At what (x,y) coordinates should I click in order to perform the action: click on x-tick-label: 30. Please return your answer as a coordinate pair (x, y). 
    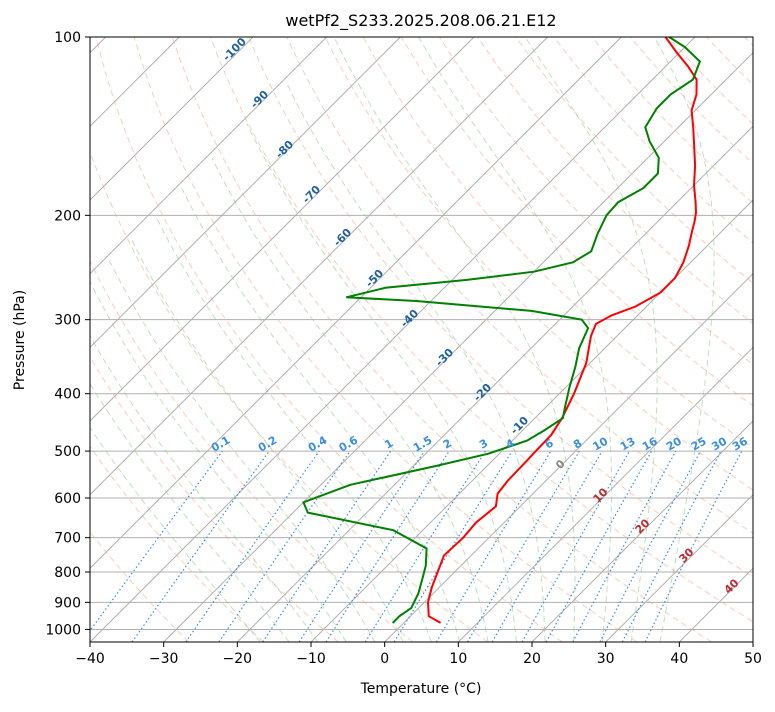
    Looking at the image, I should click on (606, 659).